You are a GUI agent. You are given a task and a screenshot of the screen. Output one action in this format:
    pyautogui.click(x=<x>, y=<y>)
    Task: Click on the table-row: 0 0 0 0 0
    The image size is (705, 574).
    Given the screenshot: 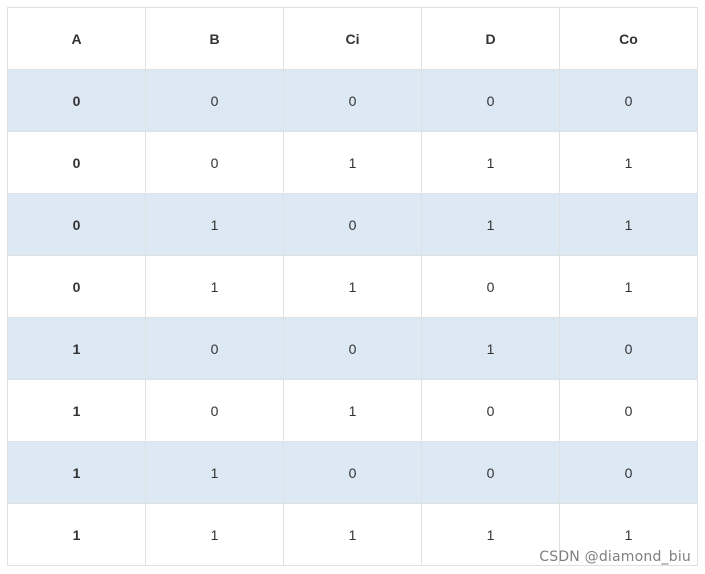 What is the action you would take?
    pyautogui.click(x=352, y=100)
    